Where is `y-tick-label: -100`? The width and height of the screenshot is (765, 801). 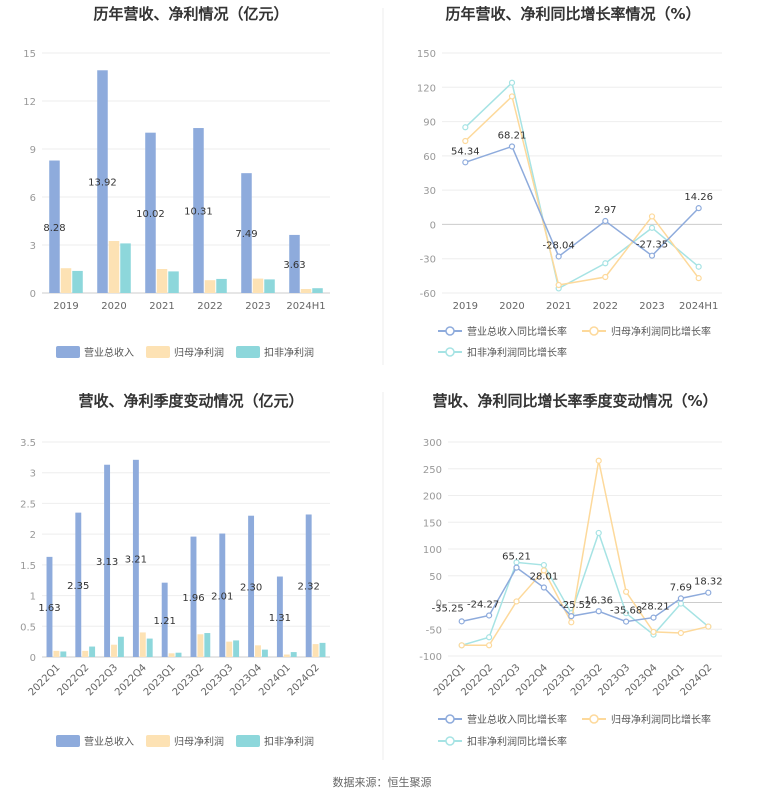
y-tick-label: -100 is located at coordinates (430, 657).